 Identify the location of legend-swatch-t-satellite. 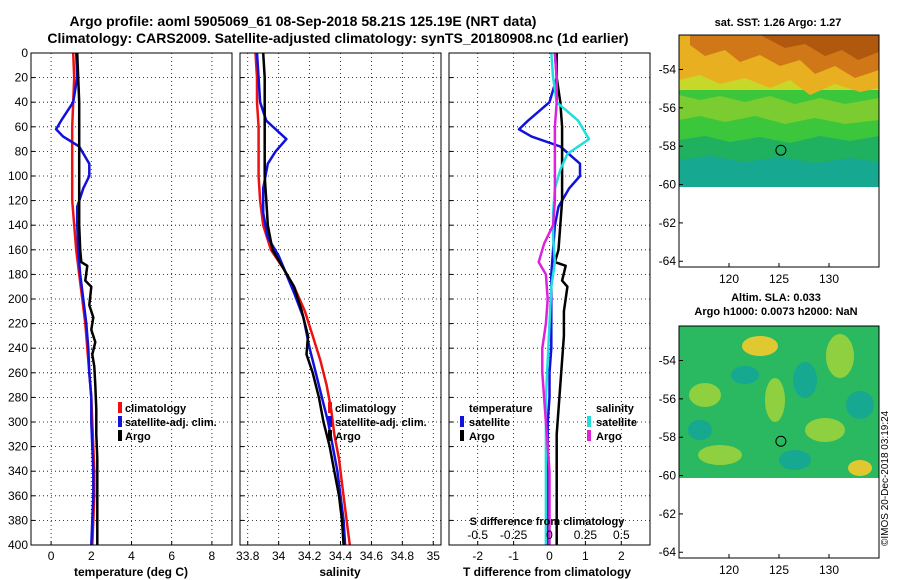
(462, 421).